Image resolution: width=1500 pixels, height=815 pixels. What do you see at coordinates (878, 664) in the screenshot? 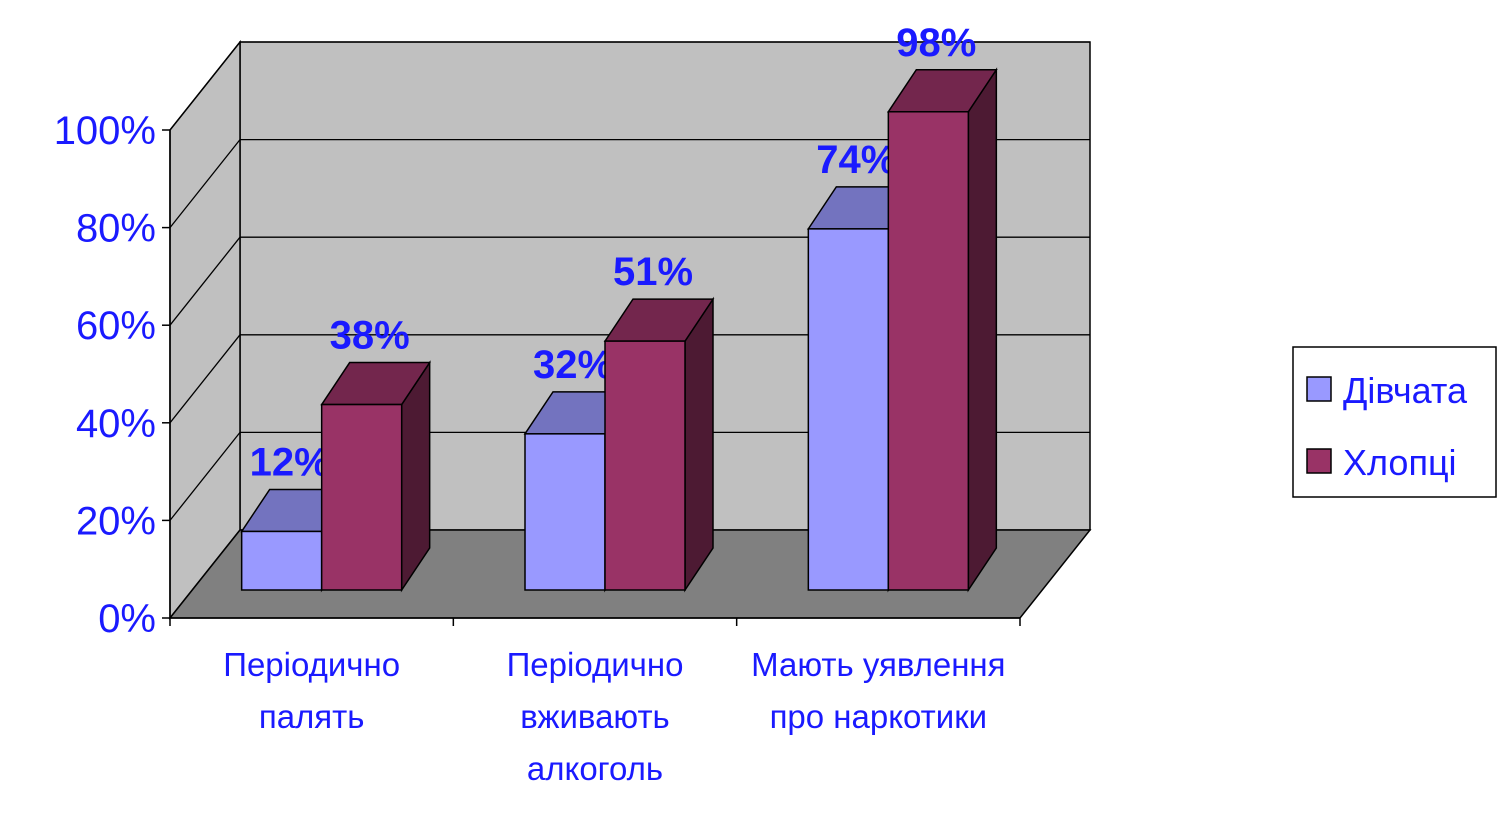
I see `category-label-line: Мають уявлення` at bounding box center [878, 664].